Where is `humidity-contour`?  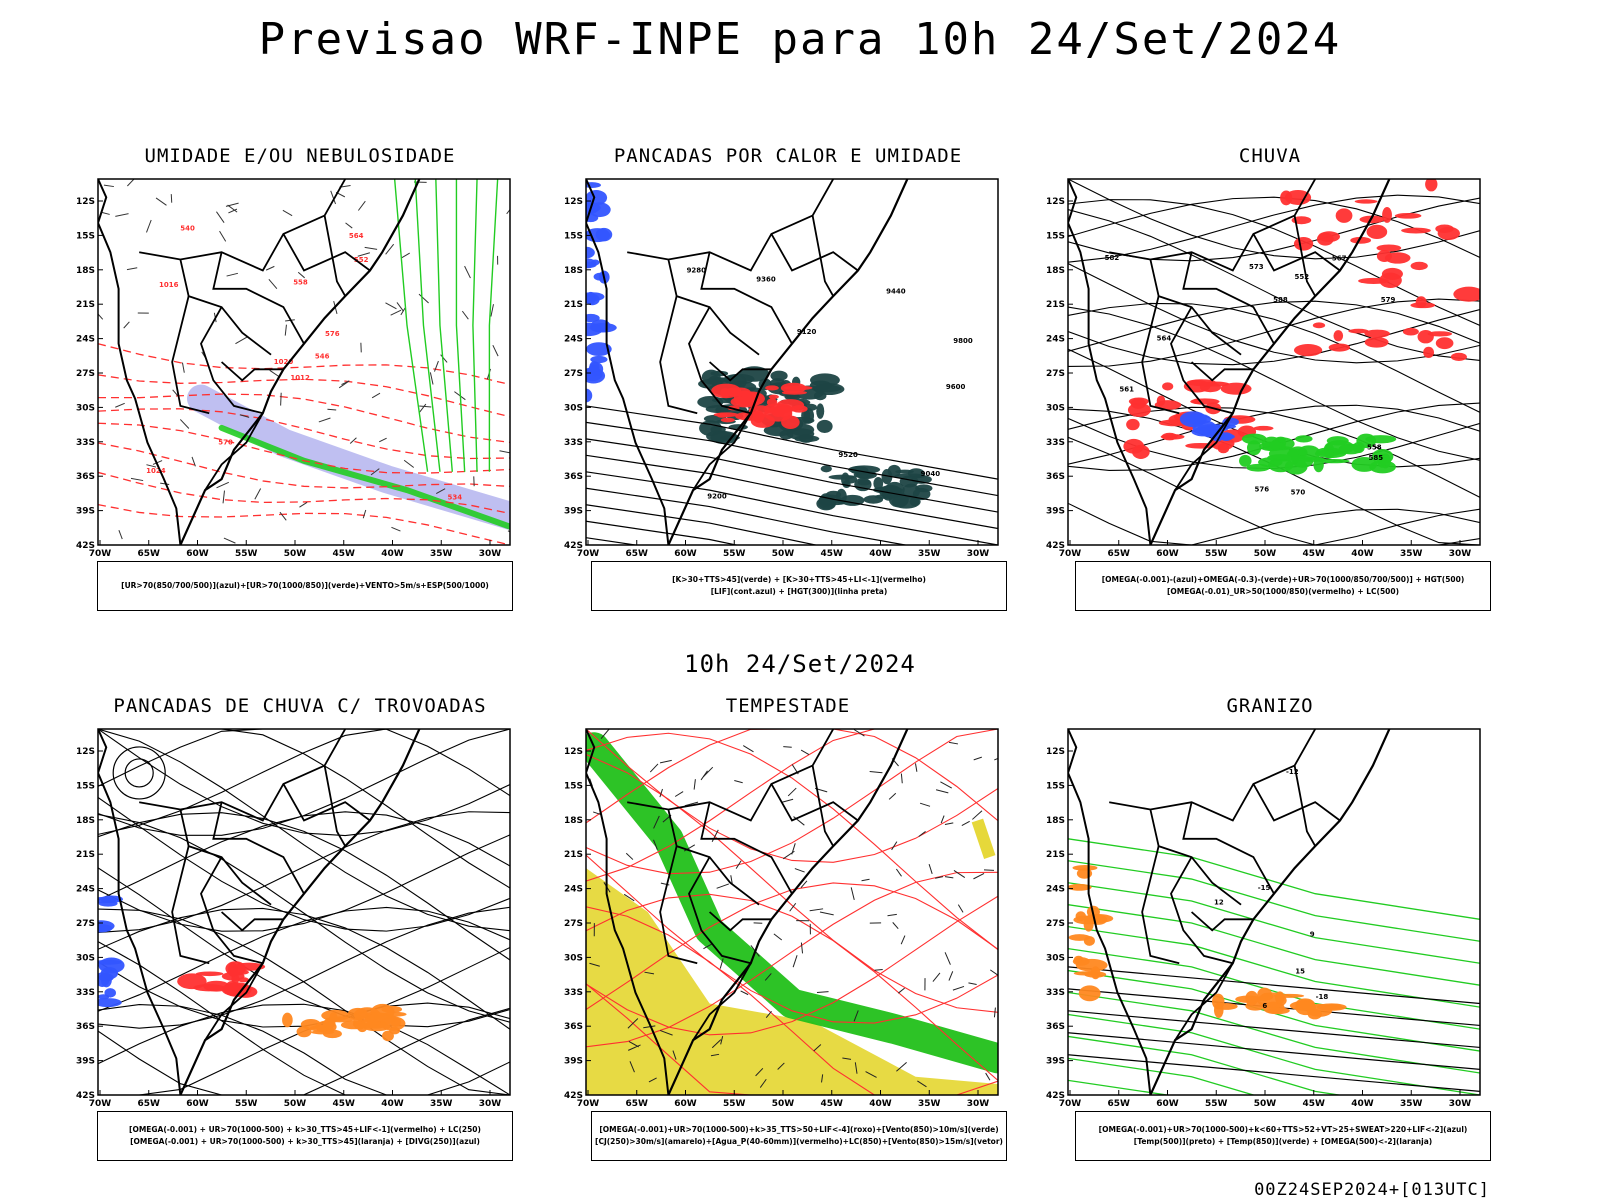
humidity-contour is located at coordinates (493, 325).